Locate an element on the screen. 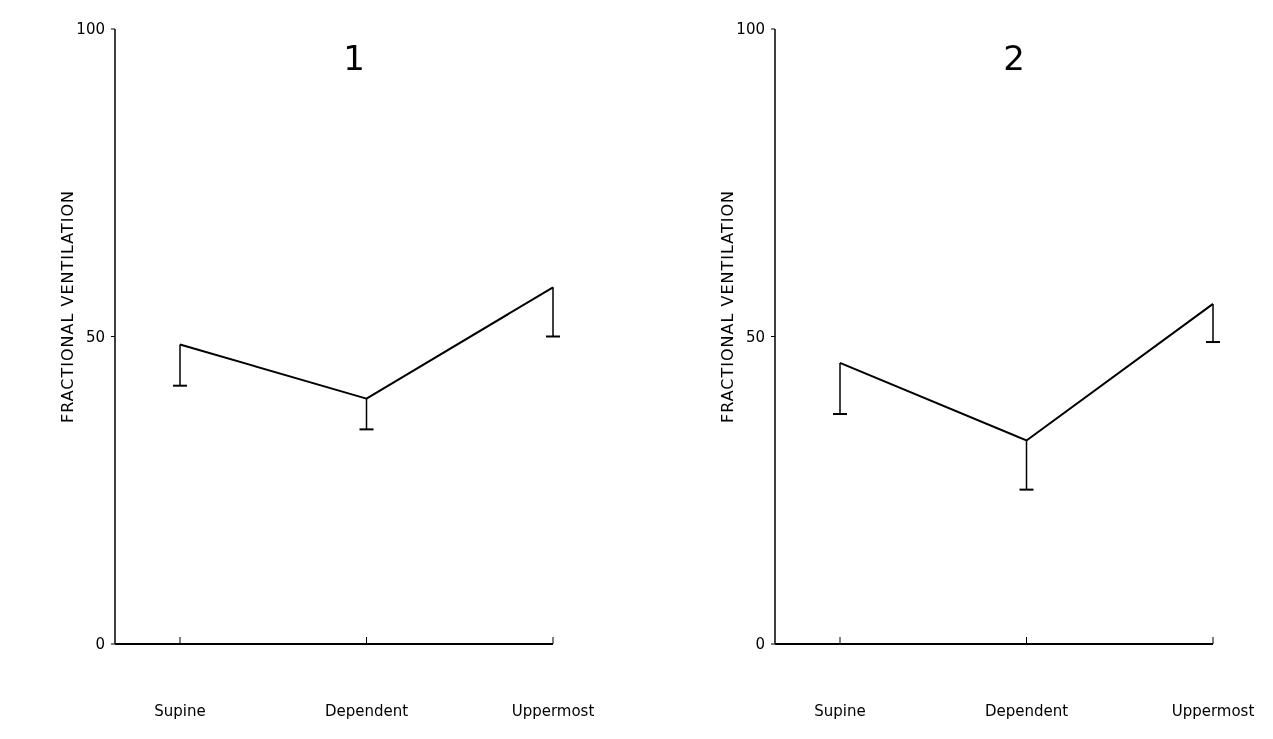 This screenshot has height=739, width=1273. chart-title: 1 is located at coordinates (354, 58).